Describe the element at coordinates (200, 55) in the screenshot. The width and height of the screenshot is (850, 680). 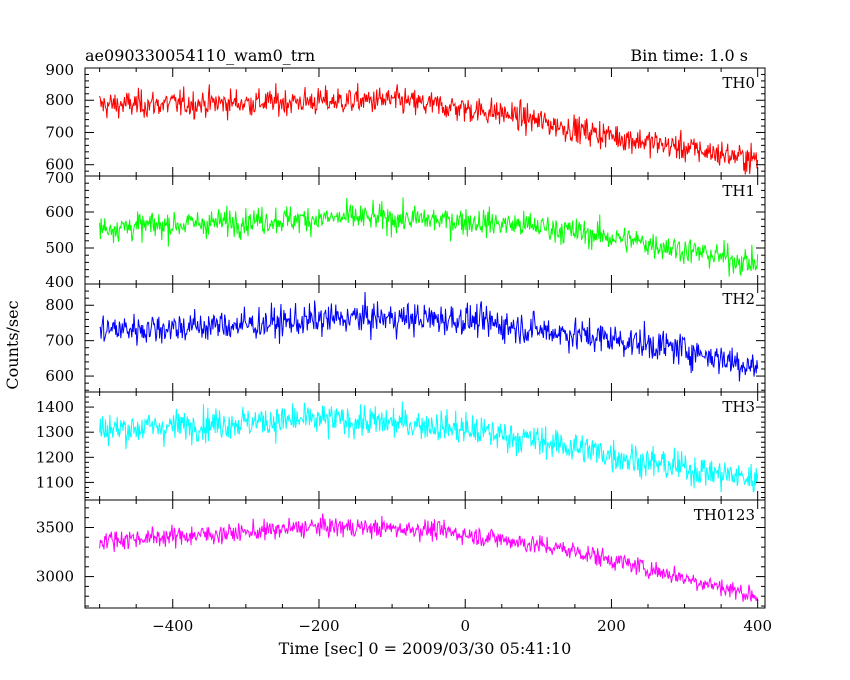
I see `chart-title: ae090330054110_wam0_trn` at that location.